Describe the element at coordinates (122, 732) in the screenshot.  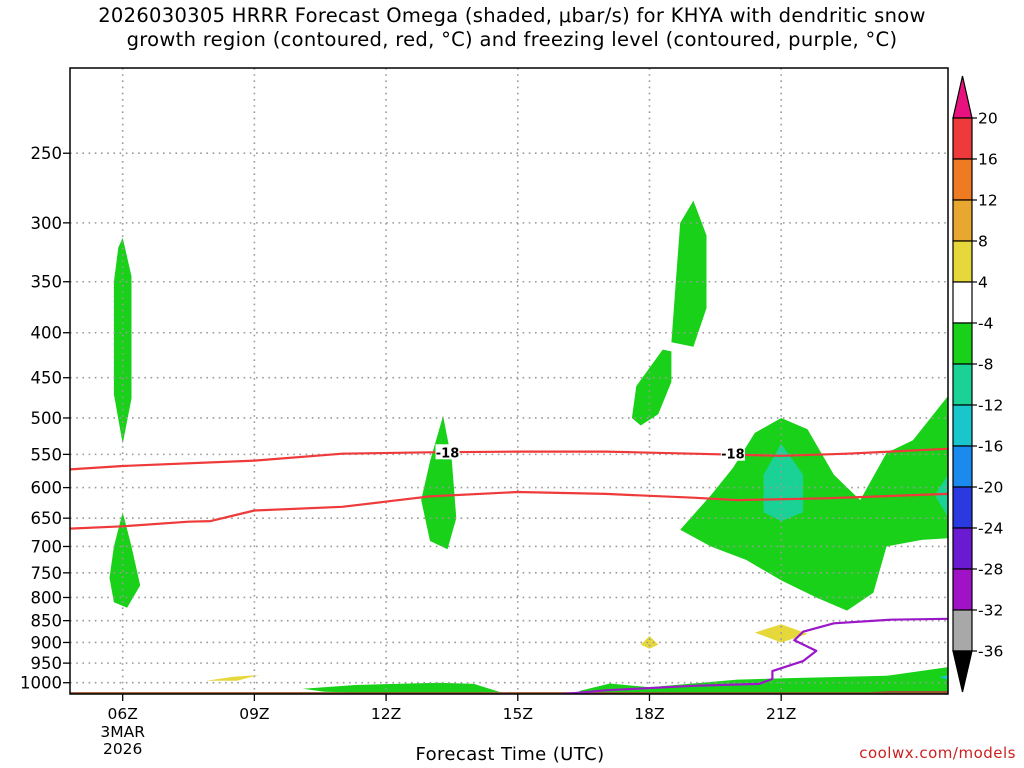
I see `x-tick-sublabel-0: 3MAR` at that location.